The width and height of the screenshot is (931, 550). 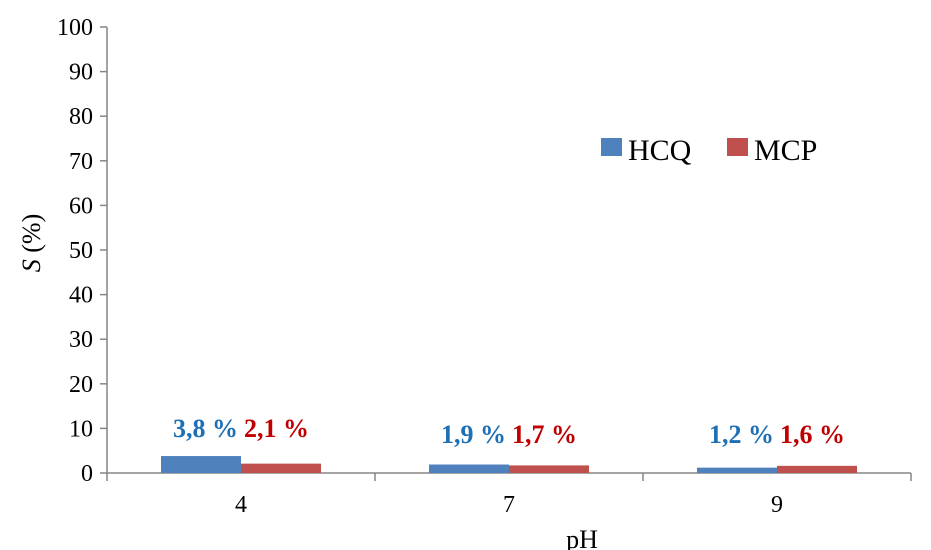 I want to click on y-axis-title-italic: S, so click(x=31, y=265).